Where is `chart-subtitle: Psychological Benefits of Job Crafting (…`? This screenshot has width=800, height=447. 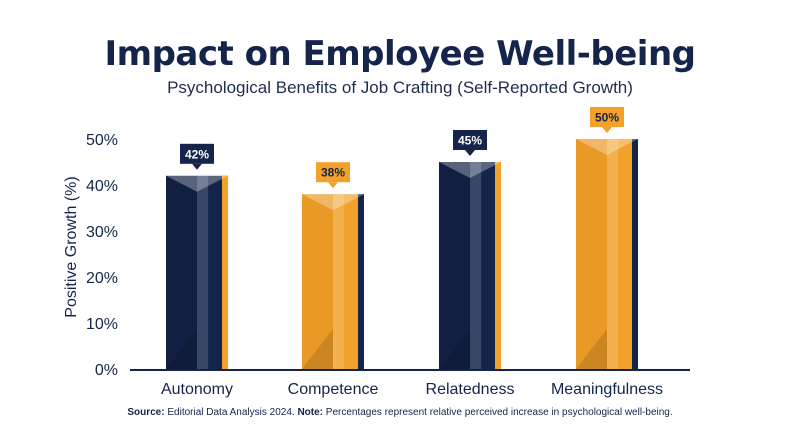
chart-subtitle: Psychological Benefits of Job Crafting (… is located at coordinates (400, 87).